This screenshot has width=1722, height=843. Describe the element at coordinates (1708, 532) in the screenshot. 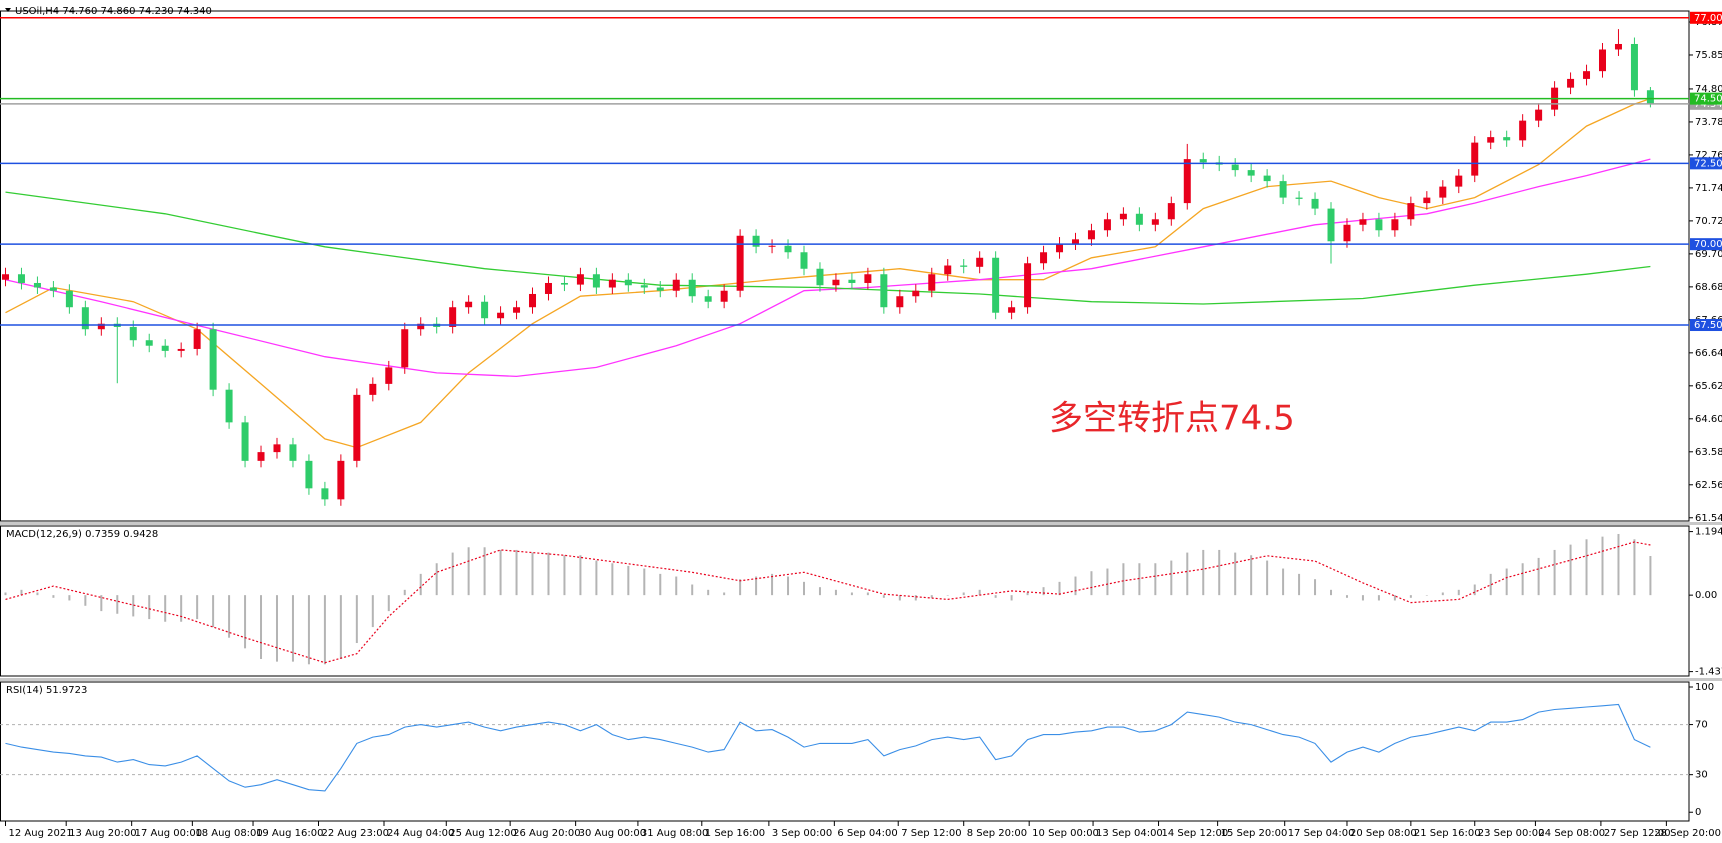

I see `y-tick-label: 1.1949` at that location.